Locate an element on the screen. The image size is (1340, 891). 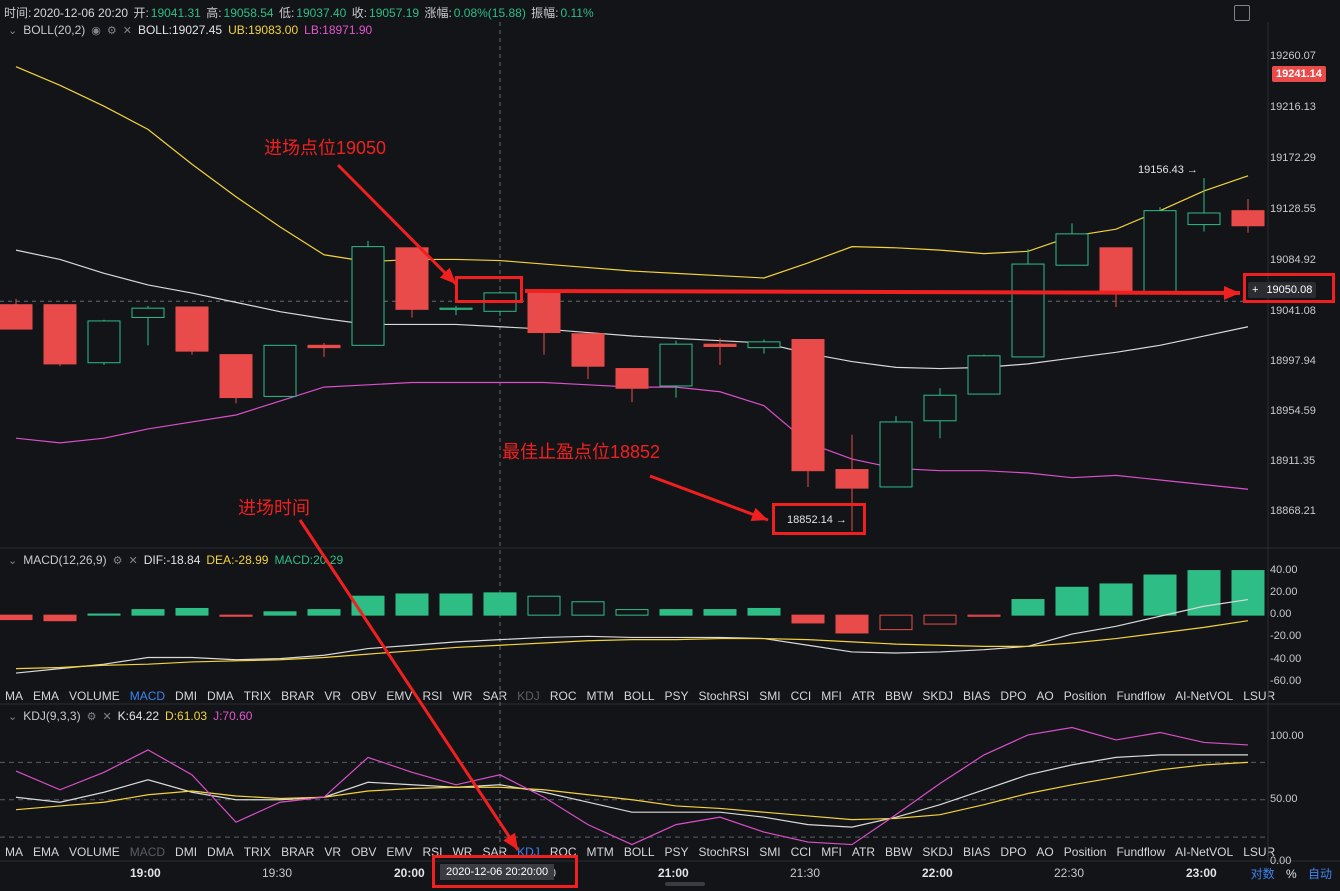
kdj-j-line is located at coordinates (632, 786).